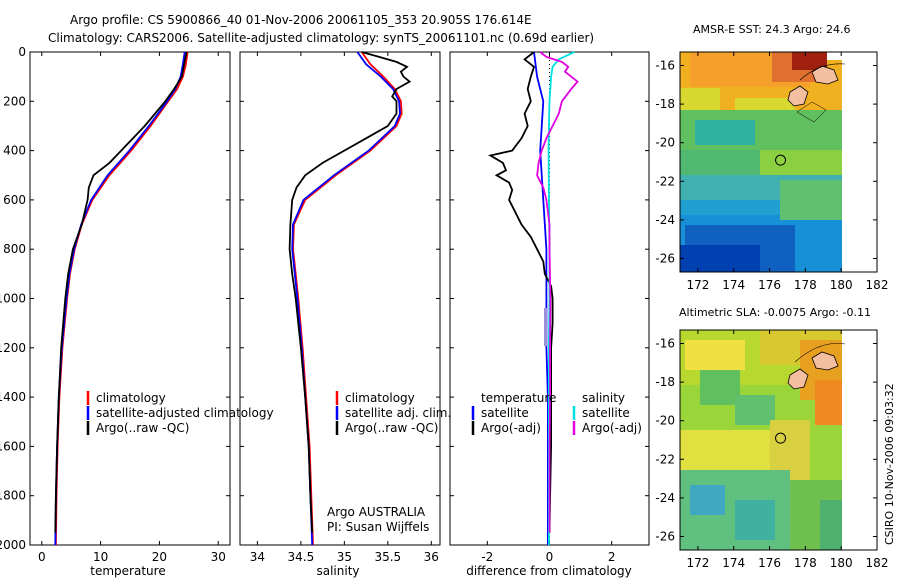  I want to click on sst-map-axes: 172 174 176 178 180 182 -16 -18 -20 -22 -24 -26, so click(771, 172).